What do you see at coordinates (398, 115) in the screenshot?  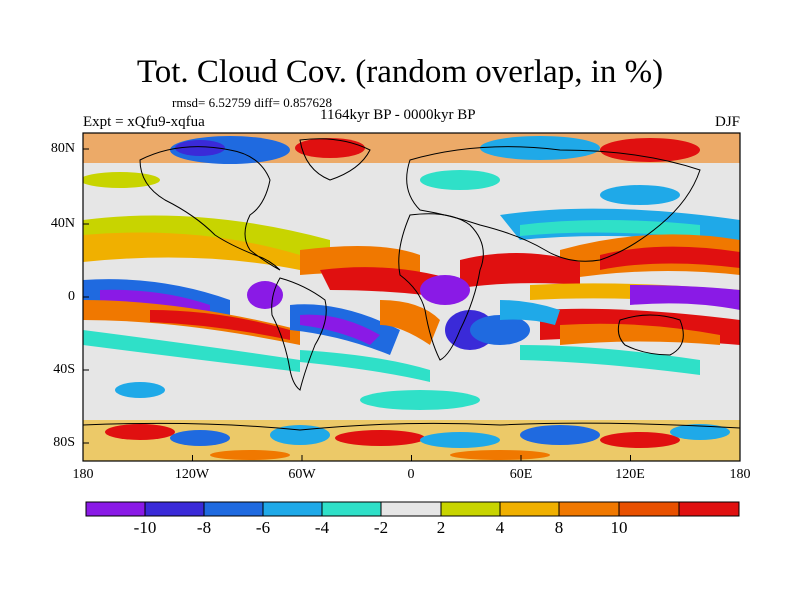 I see `period-label: 1164kyr BP - 0000kyr BP` at bounding box center [398, 115].